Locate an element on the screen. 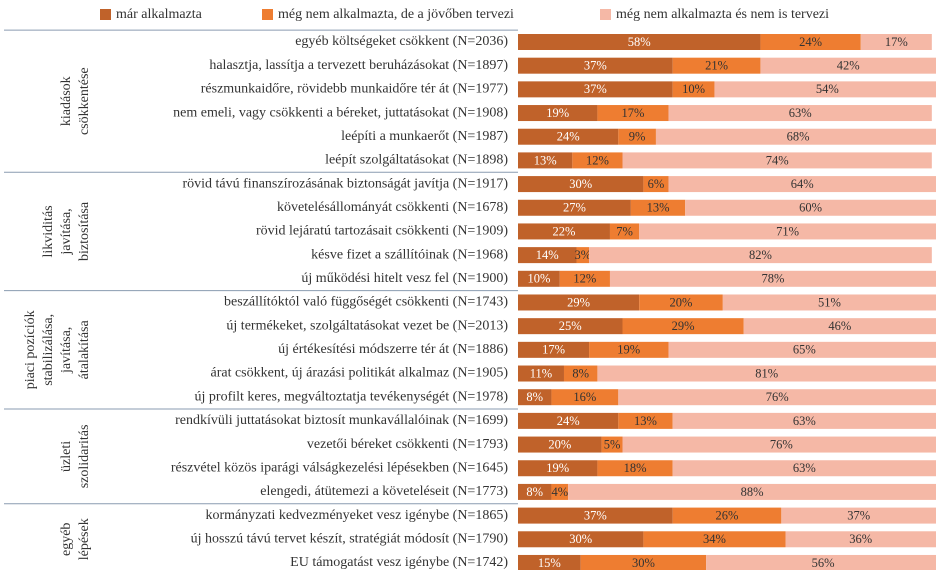  legend-label: még nem alkalmazta és nem is tervezi is located at coordinates (722, 14).